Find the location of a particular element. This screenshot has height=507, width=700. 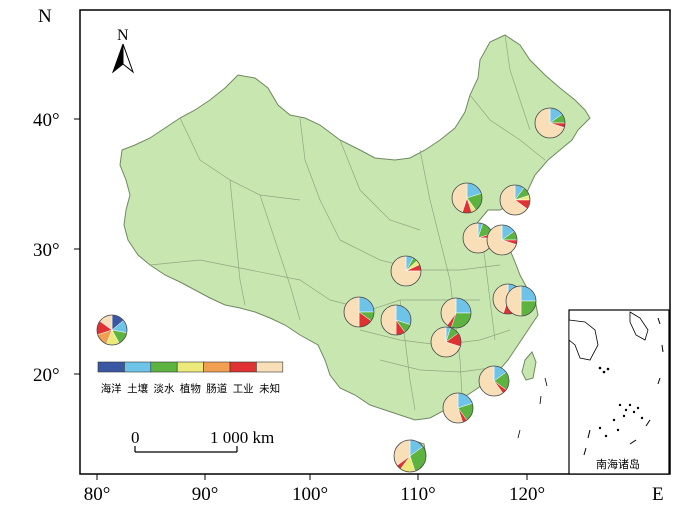

pie-qingdao is located at coordinates (502, 240).